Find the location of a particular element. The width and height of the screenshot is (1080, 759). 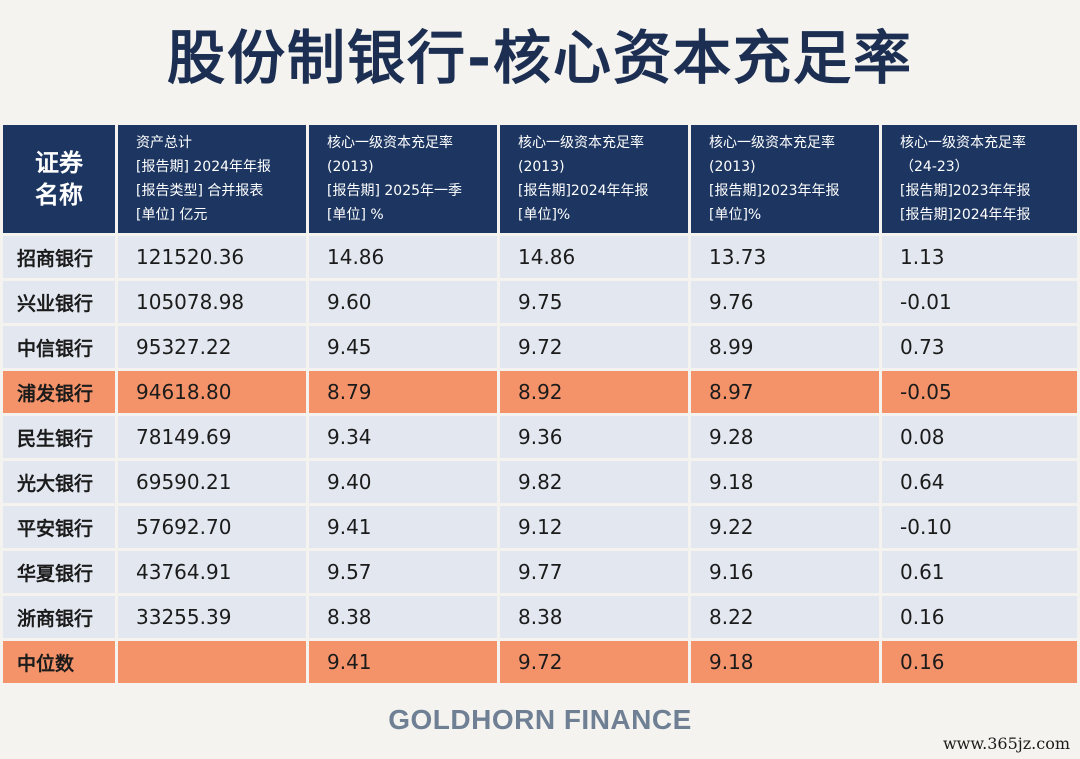

value-cell: 1.13 is located at coordinates (979, 257).